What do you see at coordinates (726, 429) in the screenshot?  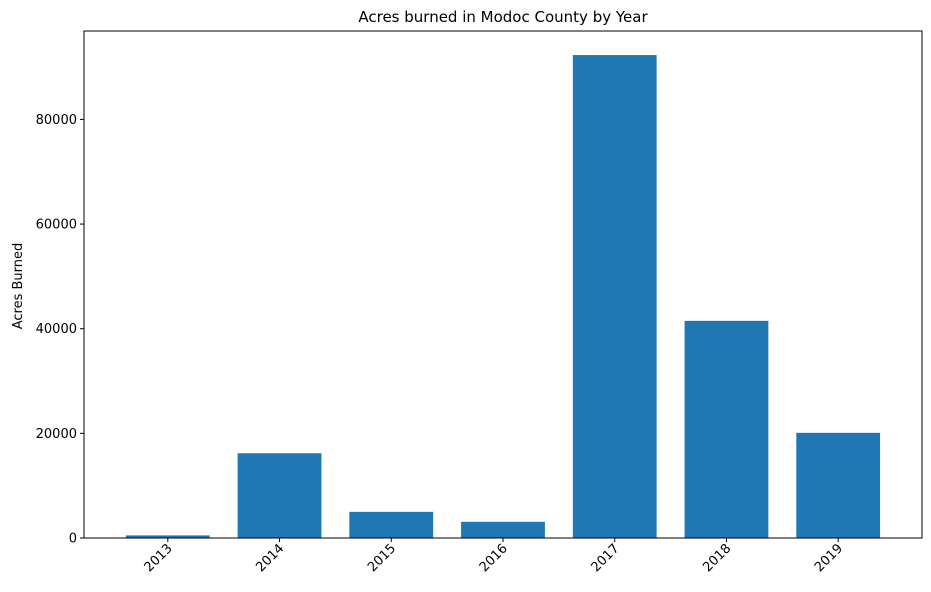 I see `bar-2018` at bounding box center [726, 429].